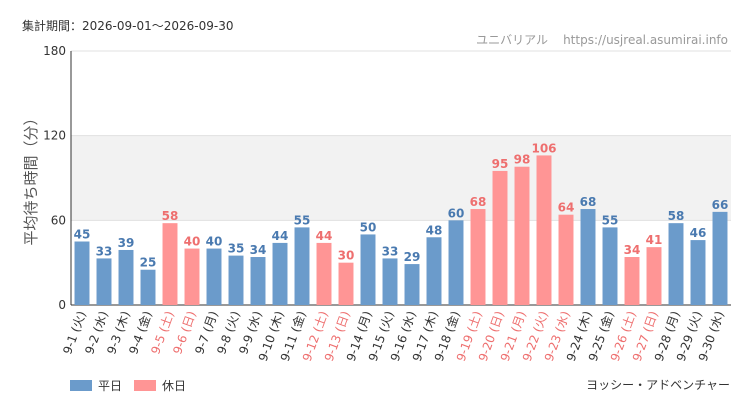  What do you see at coordinates (128, 386) in the screenshot?
I see `legend: 平日 休日` at bounding box center [128, 386].